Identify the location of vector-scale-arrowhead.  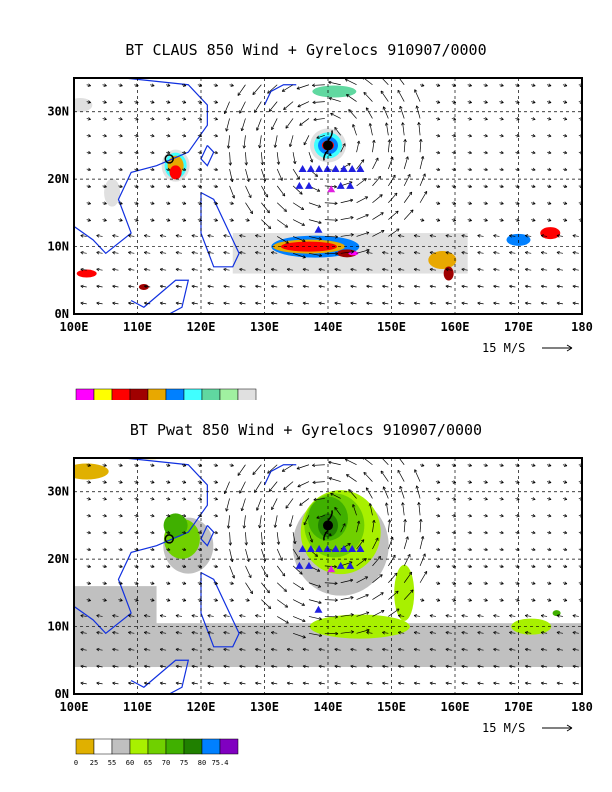
(569, 728).